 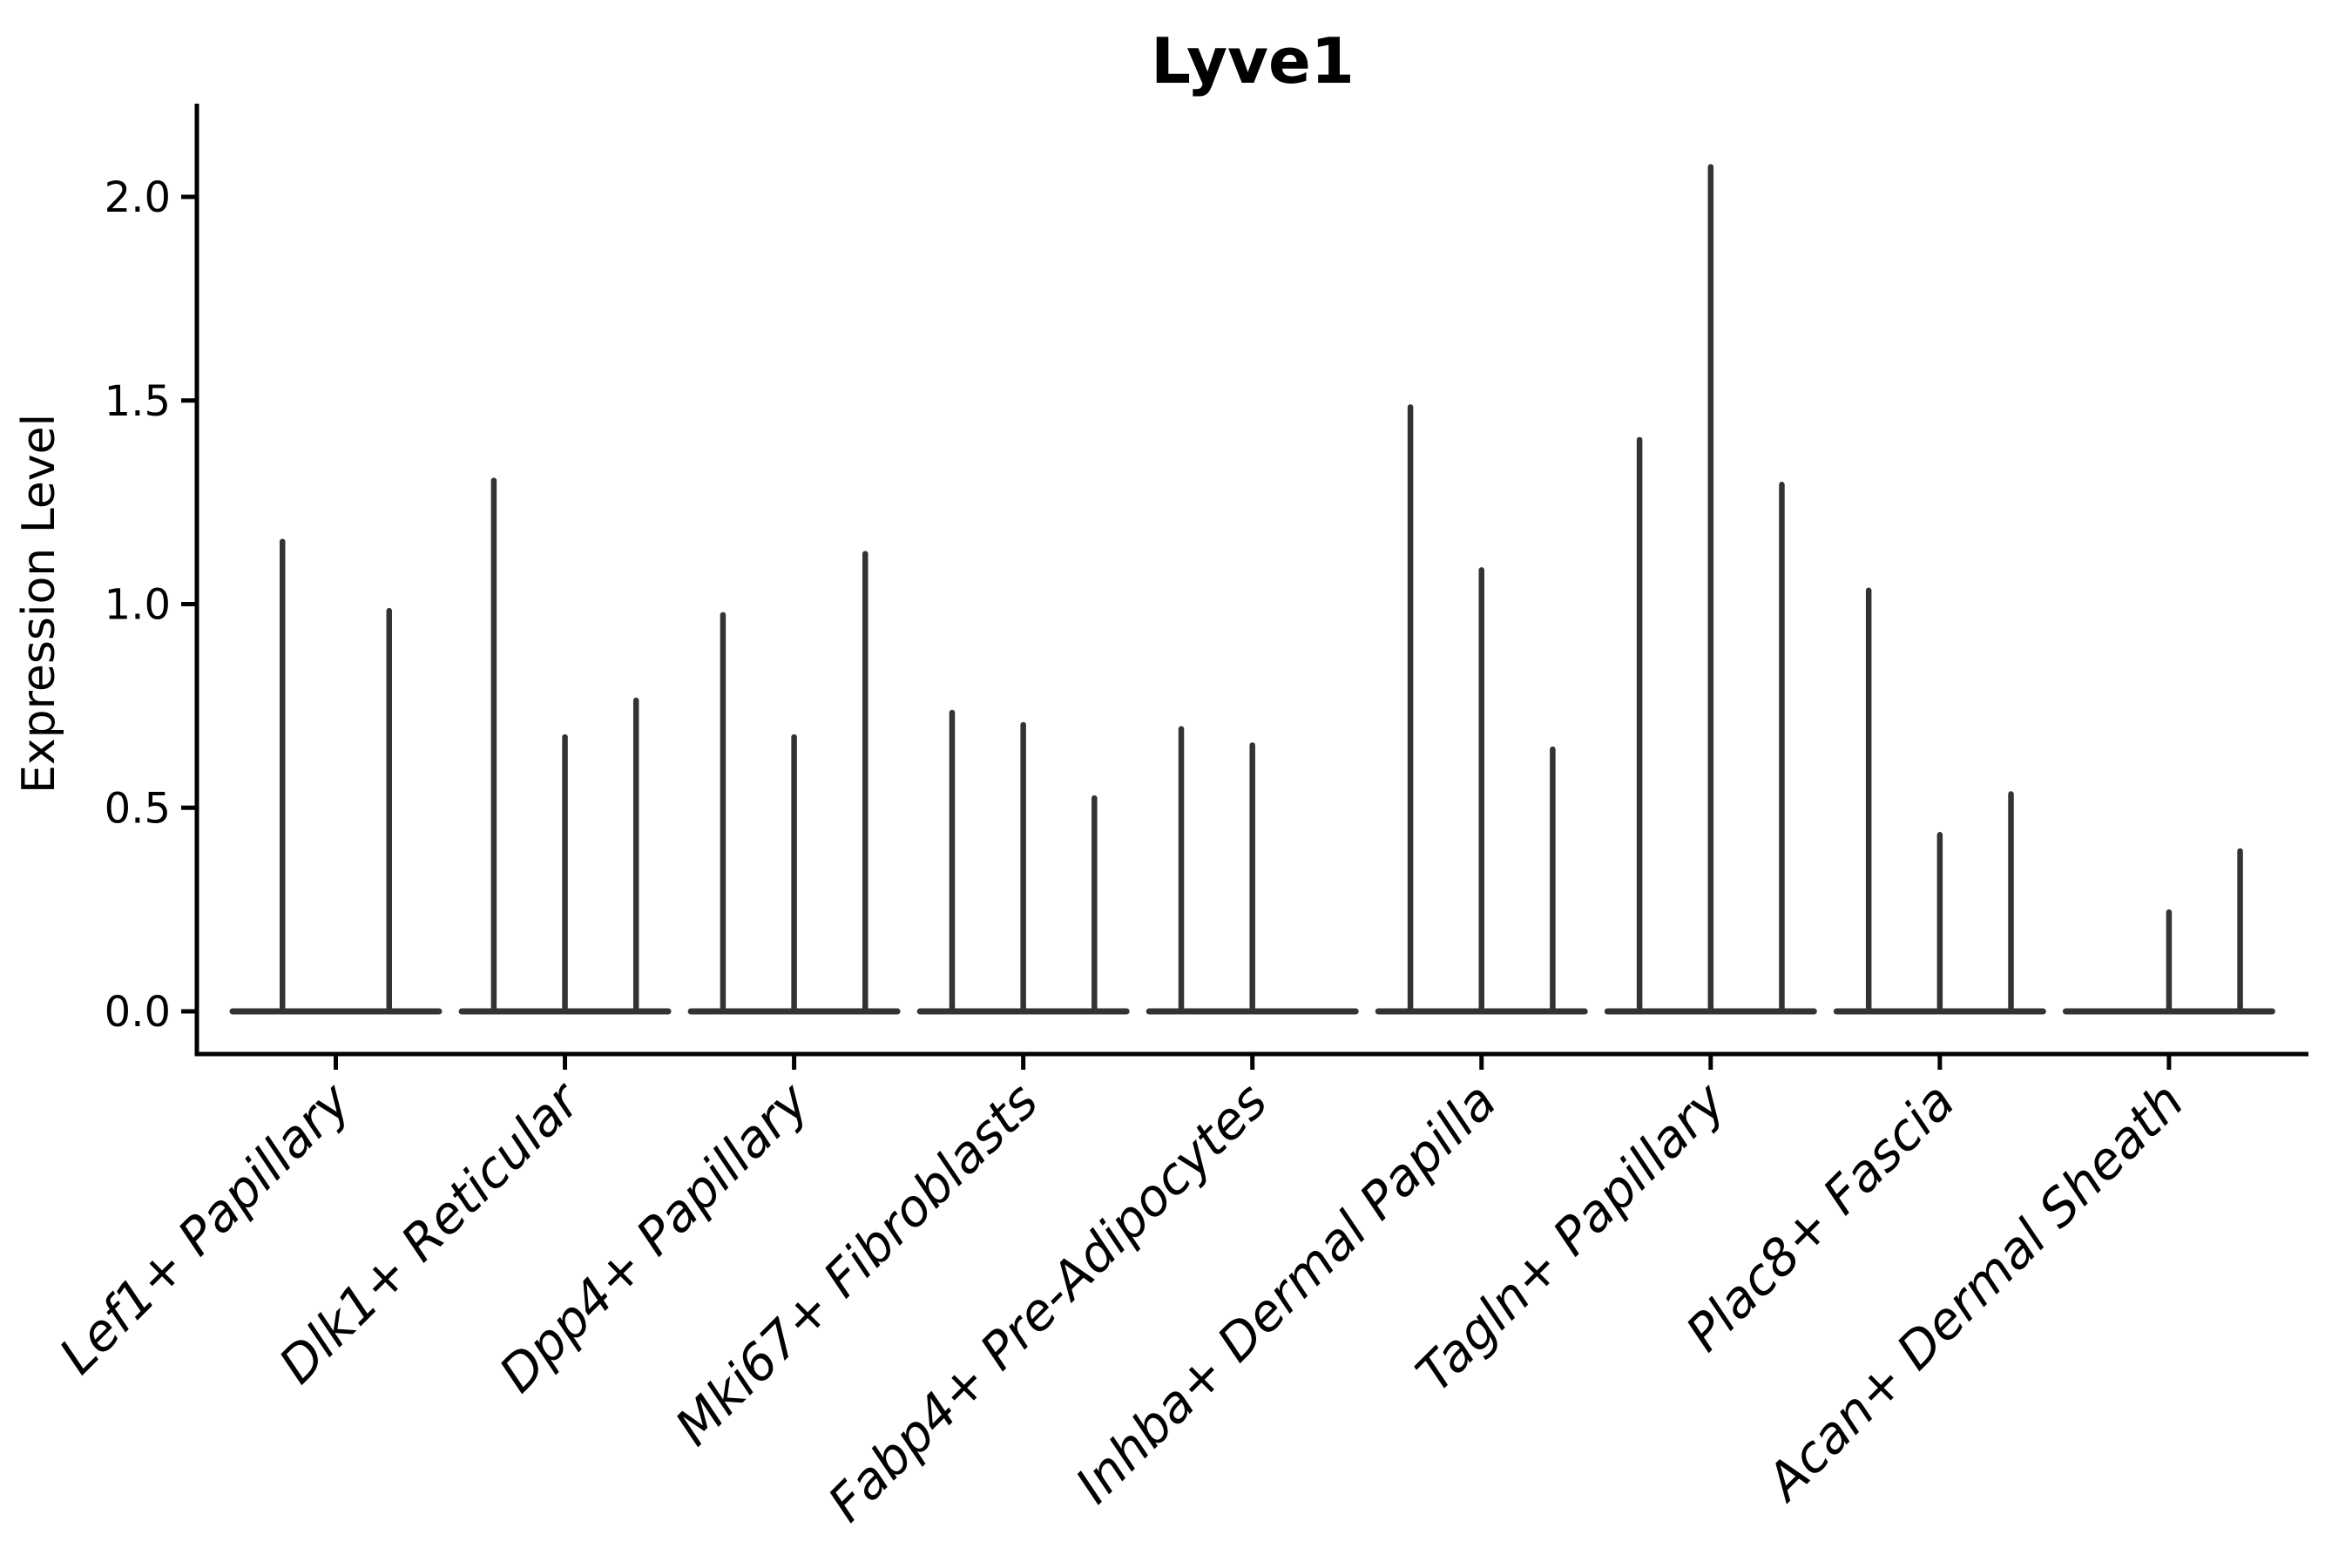 I want to click on y-tick-label: 0.0, so click(x=138, y=1013).